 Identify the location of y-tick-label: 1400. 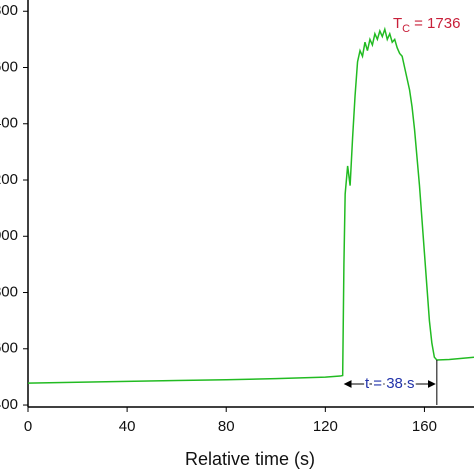
(9, 123).